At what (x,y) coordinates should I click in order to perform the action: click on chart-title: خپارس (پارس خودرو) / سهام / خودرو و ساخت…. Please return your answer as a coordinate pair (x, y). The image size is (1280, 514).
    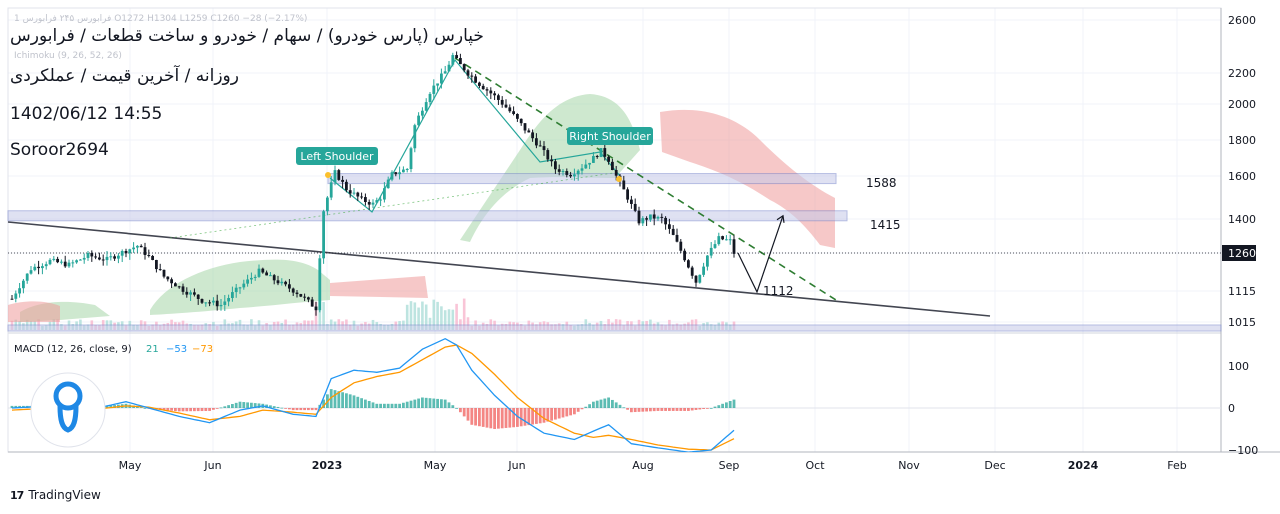
    Looking at the image, I should click on (247, 36).